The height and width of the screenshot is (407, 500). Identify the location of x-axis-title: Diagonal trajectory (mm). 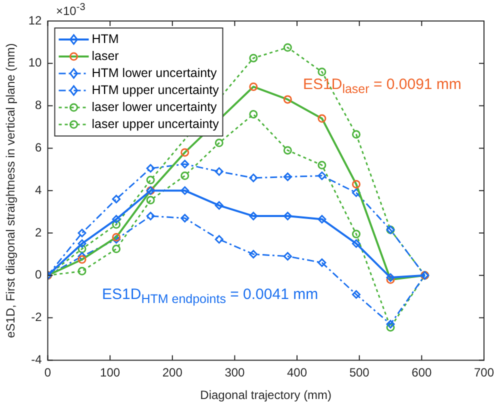
(266, 395).